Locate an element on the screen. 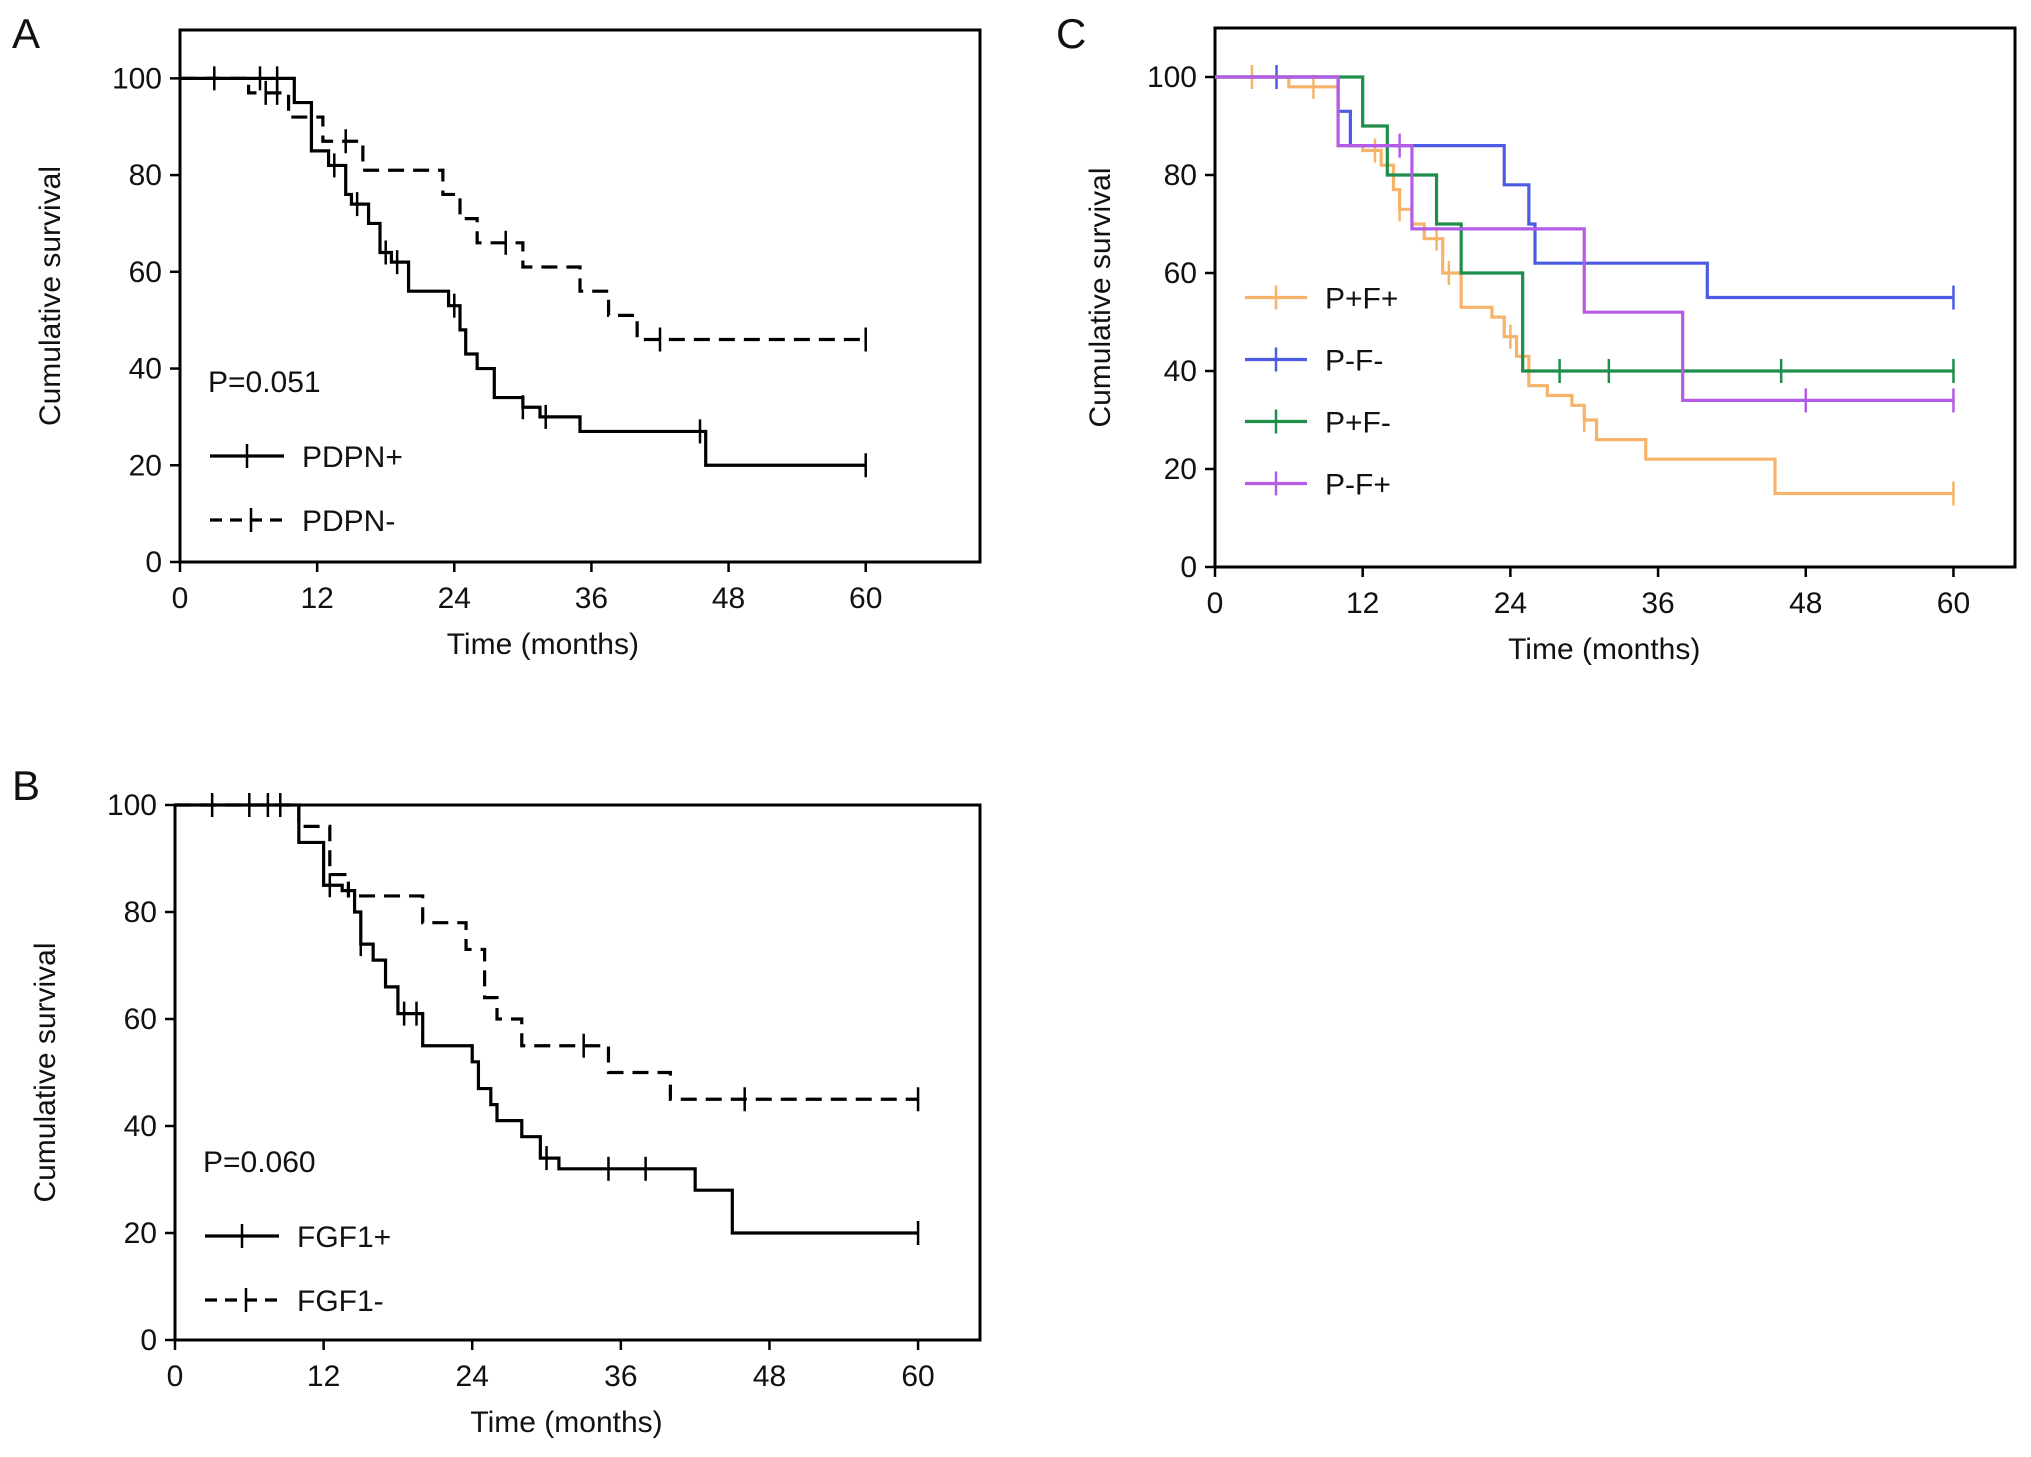 The width and height of the screenshot is (2031, 1457). legend-label: PDPN- is located at coordinates (348, 521).